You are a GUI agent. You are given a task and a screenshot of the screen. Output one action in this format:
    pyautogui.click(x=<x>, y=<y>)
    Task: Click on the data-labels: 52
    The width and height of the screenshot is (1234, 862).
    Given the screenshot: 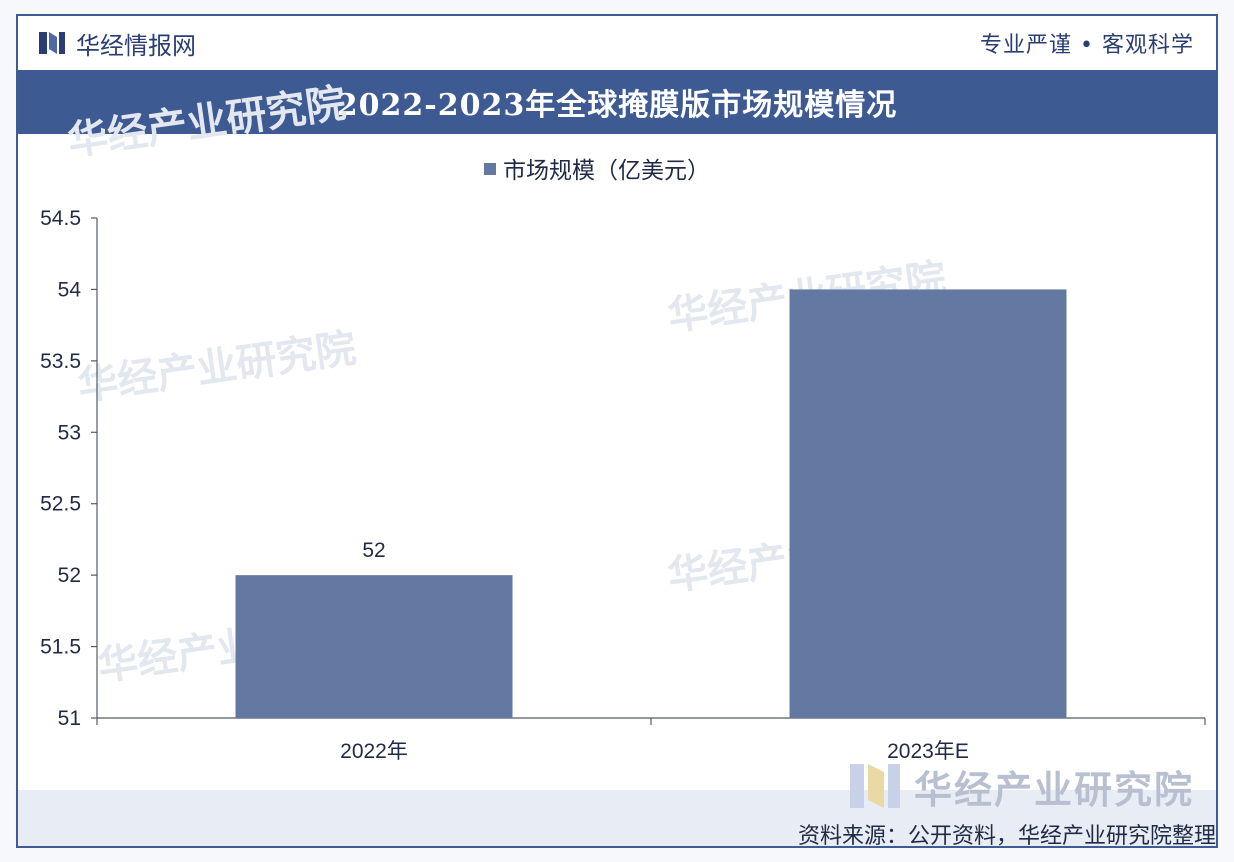 What is the action you would take?
    pyautogui.click(x=373, y=550)
    